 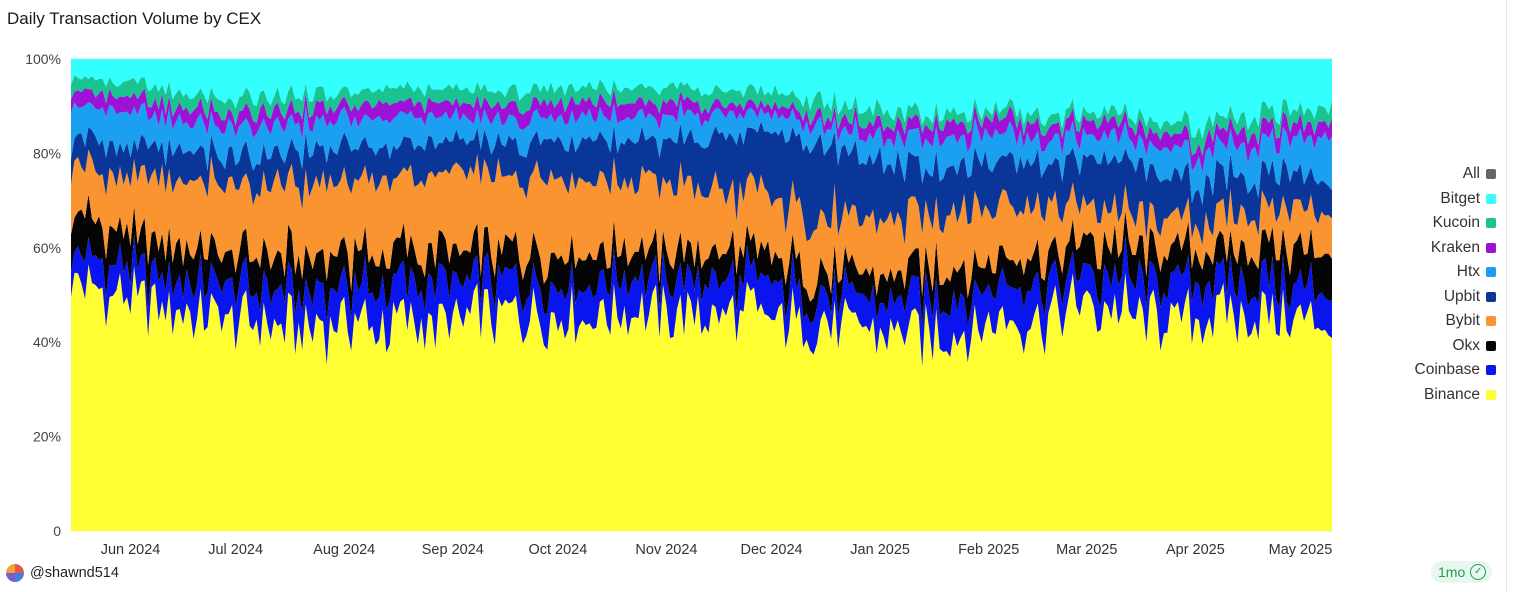 I want to click on y-tick-label: 0, so click(x=57, y=531).